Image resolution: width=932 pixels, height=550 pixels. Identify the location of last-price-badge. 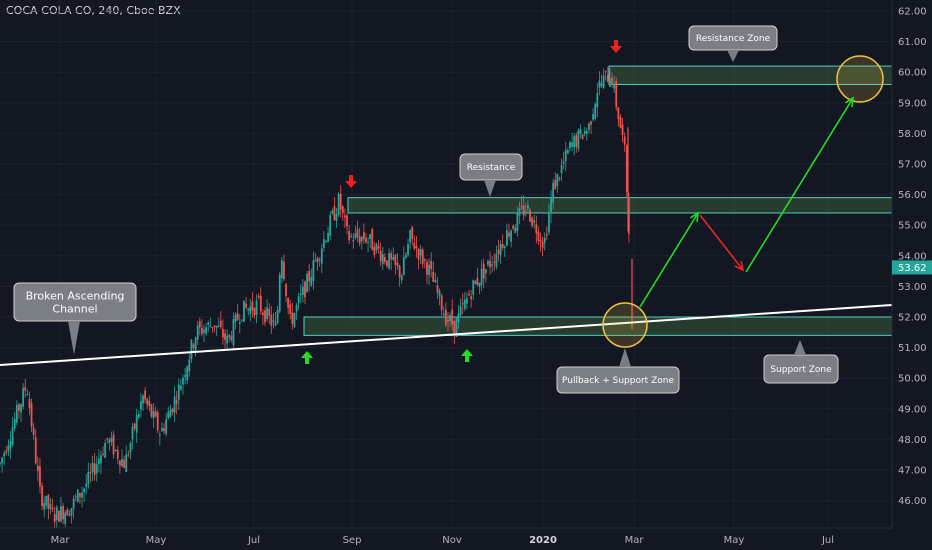
(912, 267).